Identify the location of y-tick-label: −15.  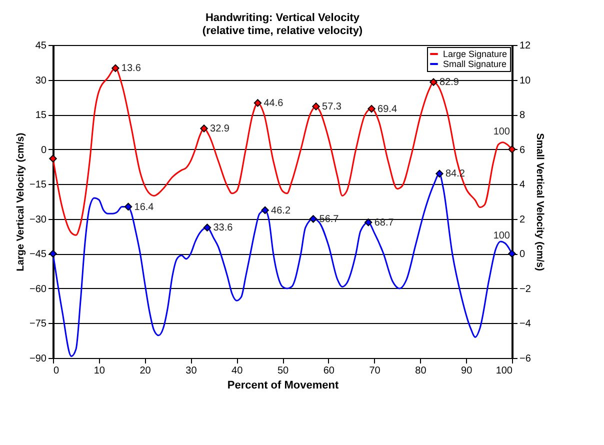
(38, 185).